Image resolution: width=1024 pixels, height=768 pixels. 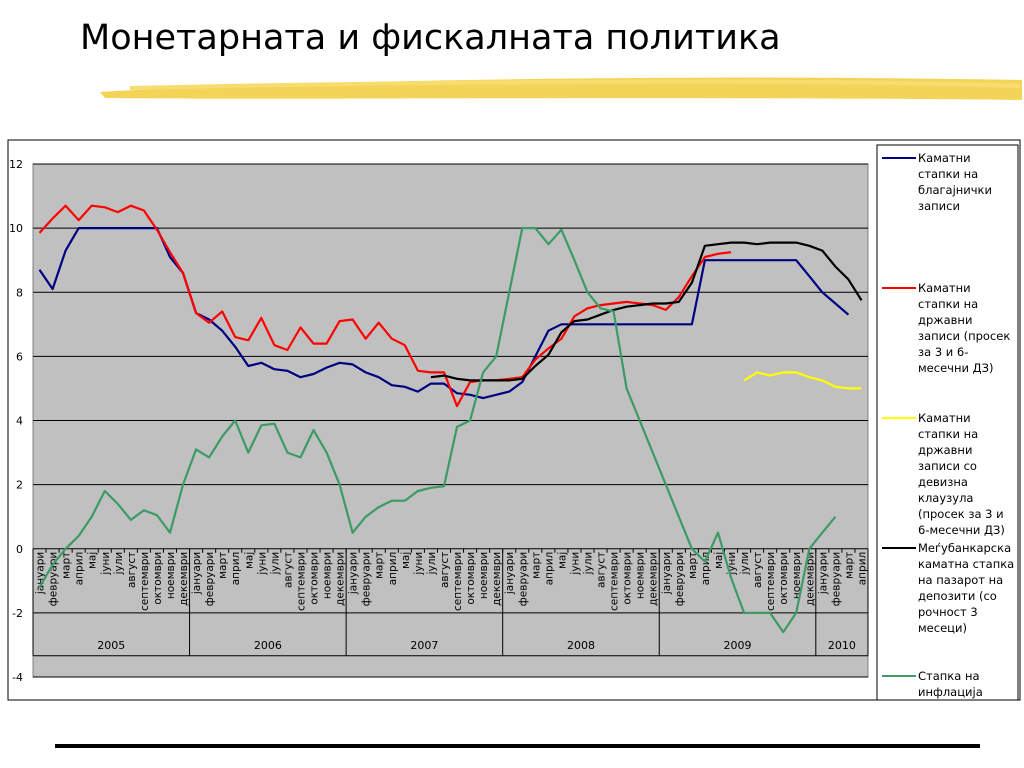 I want to click on year-label: 2010, so click(x=842, y=645).